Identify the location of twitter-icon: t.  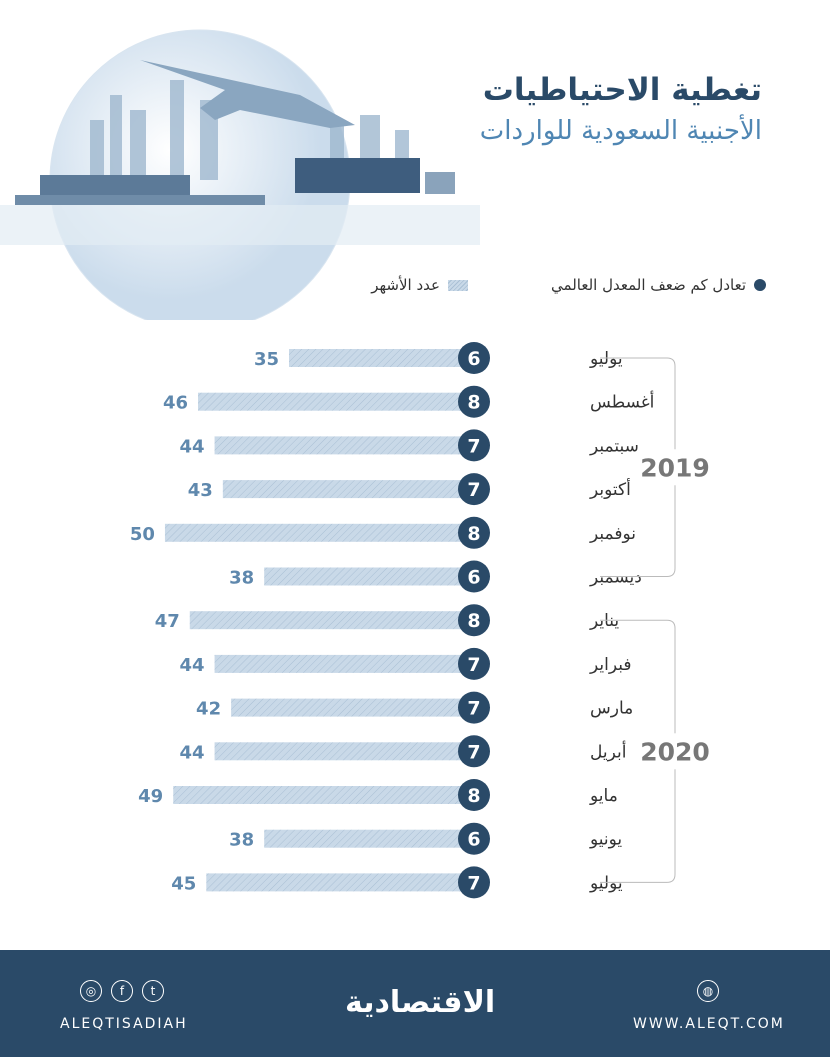
(153, 991).